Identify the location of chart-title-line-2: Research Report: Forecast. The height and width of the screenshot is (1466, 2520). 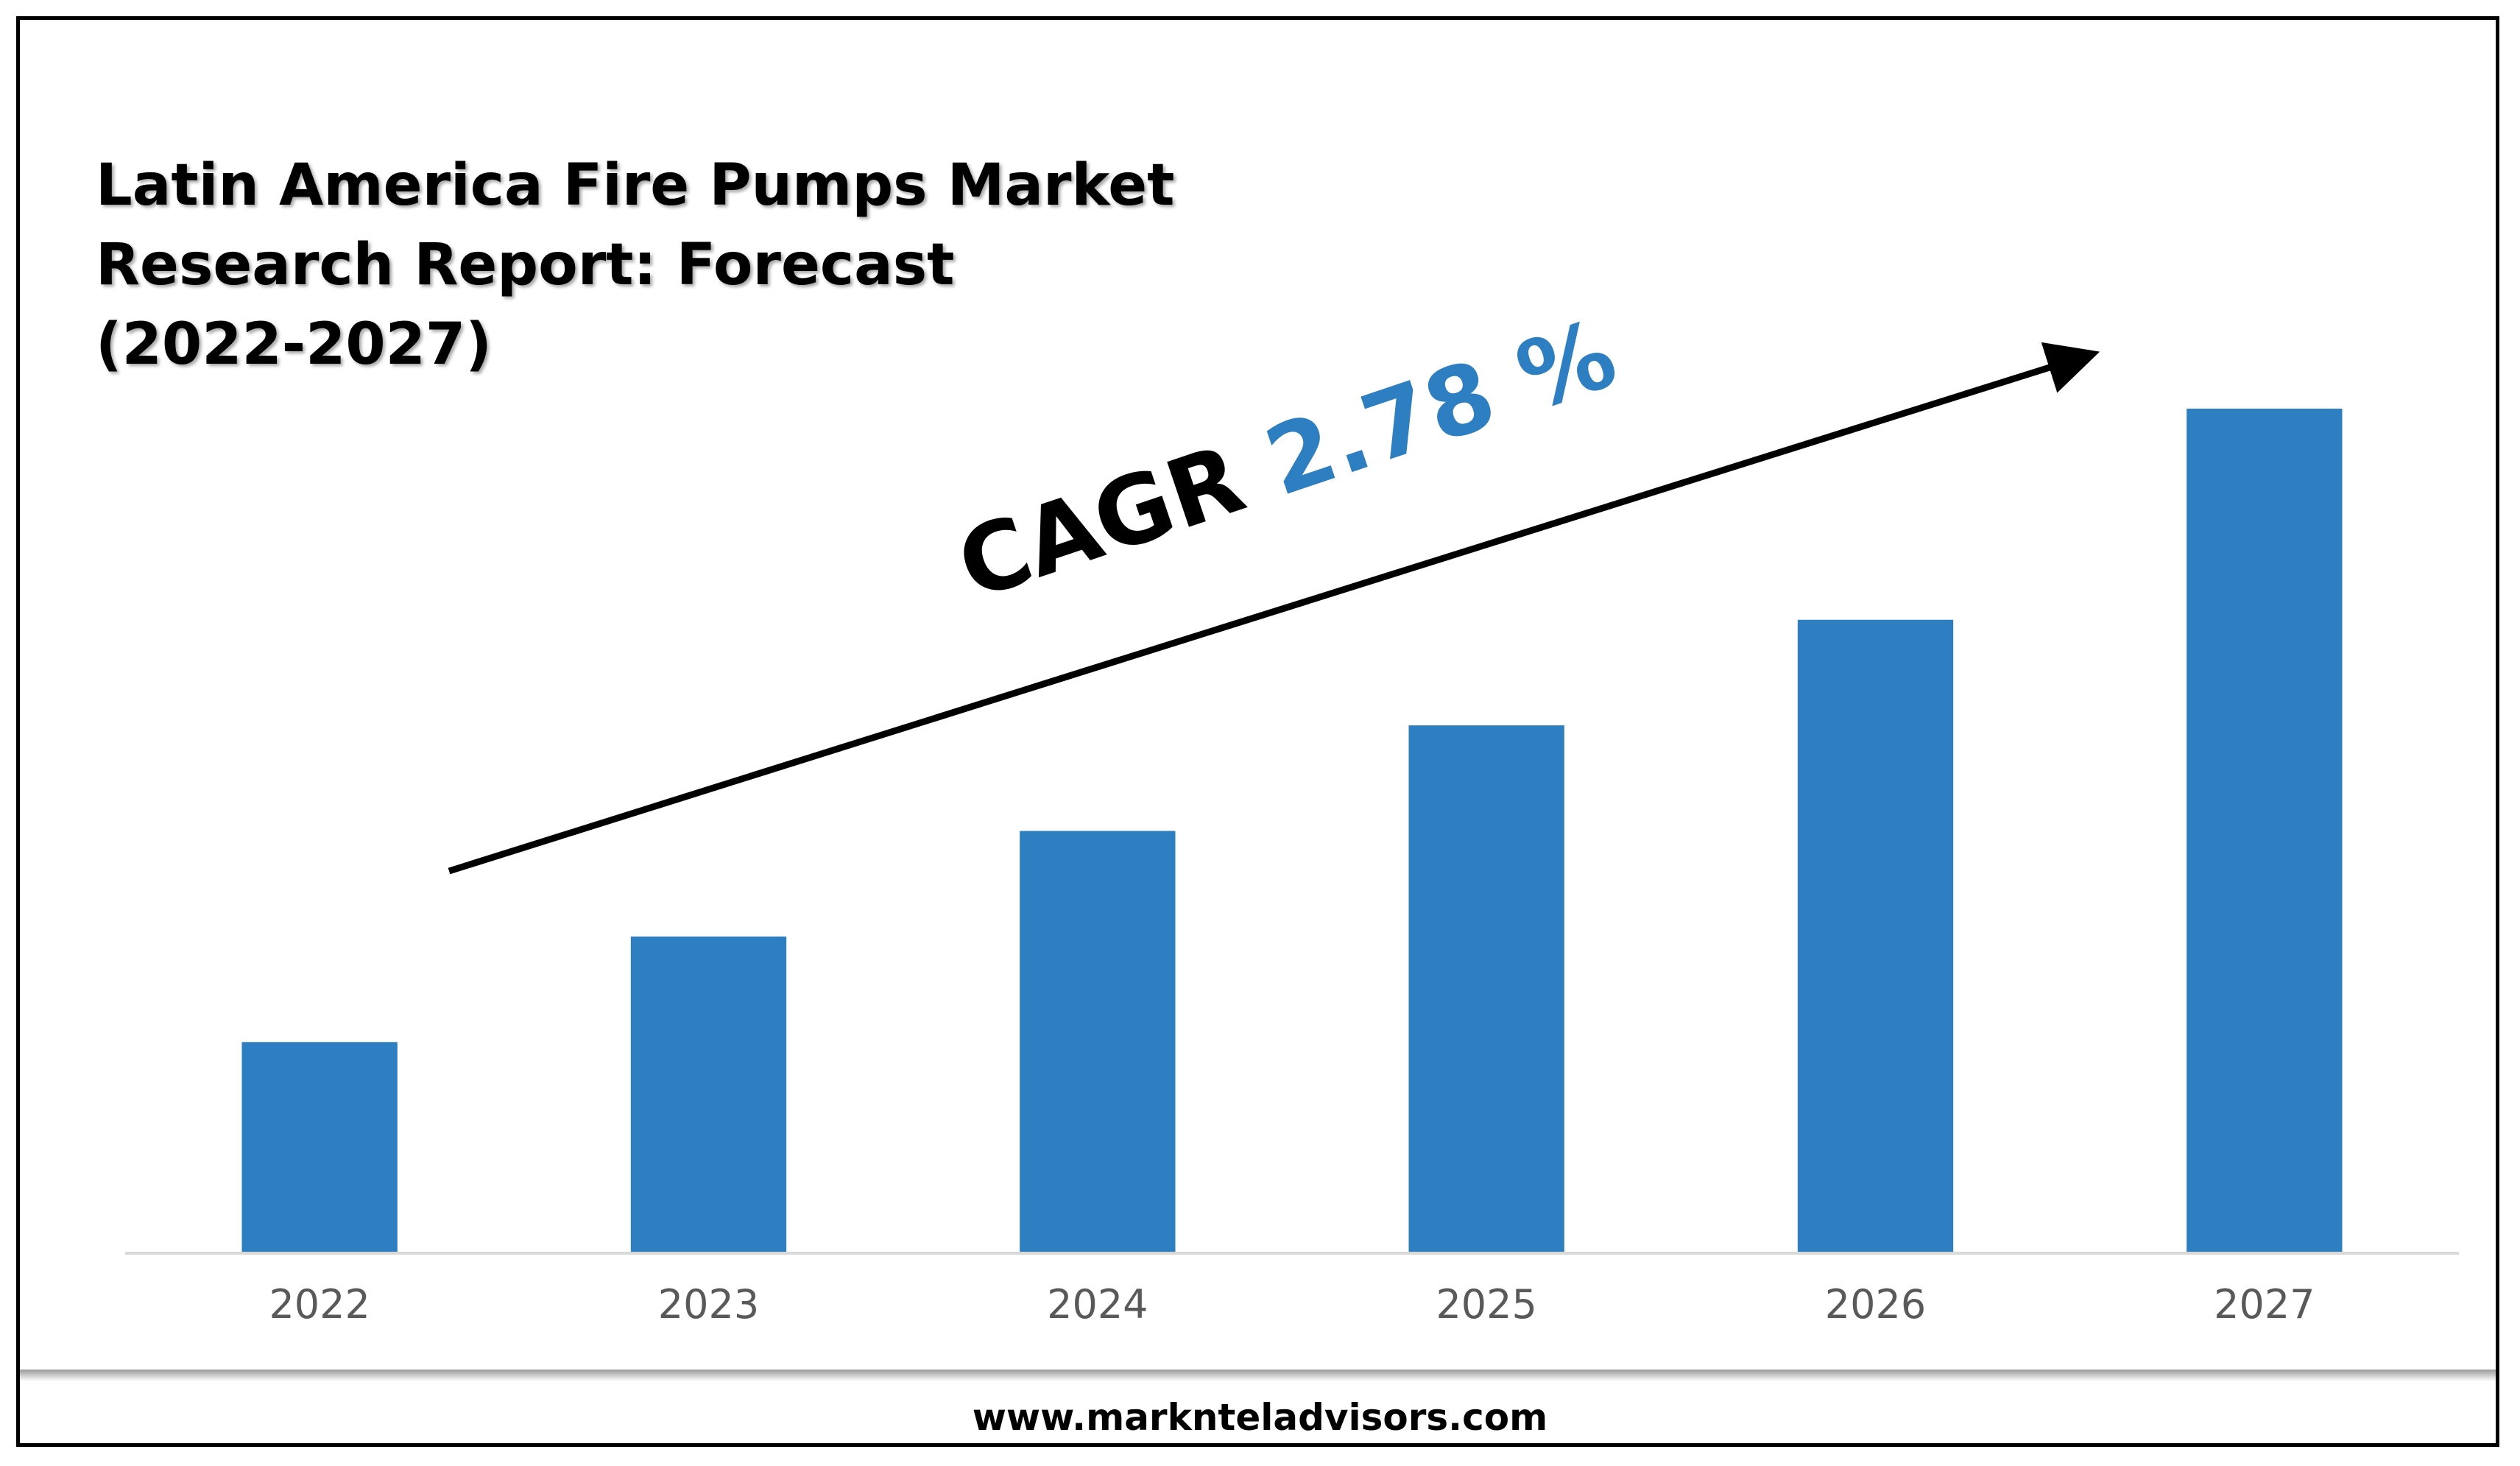
(525, 265).